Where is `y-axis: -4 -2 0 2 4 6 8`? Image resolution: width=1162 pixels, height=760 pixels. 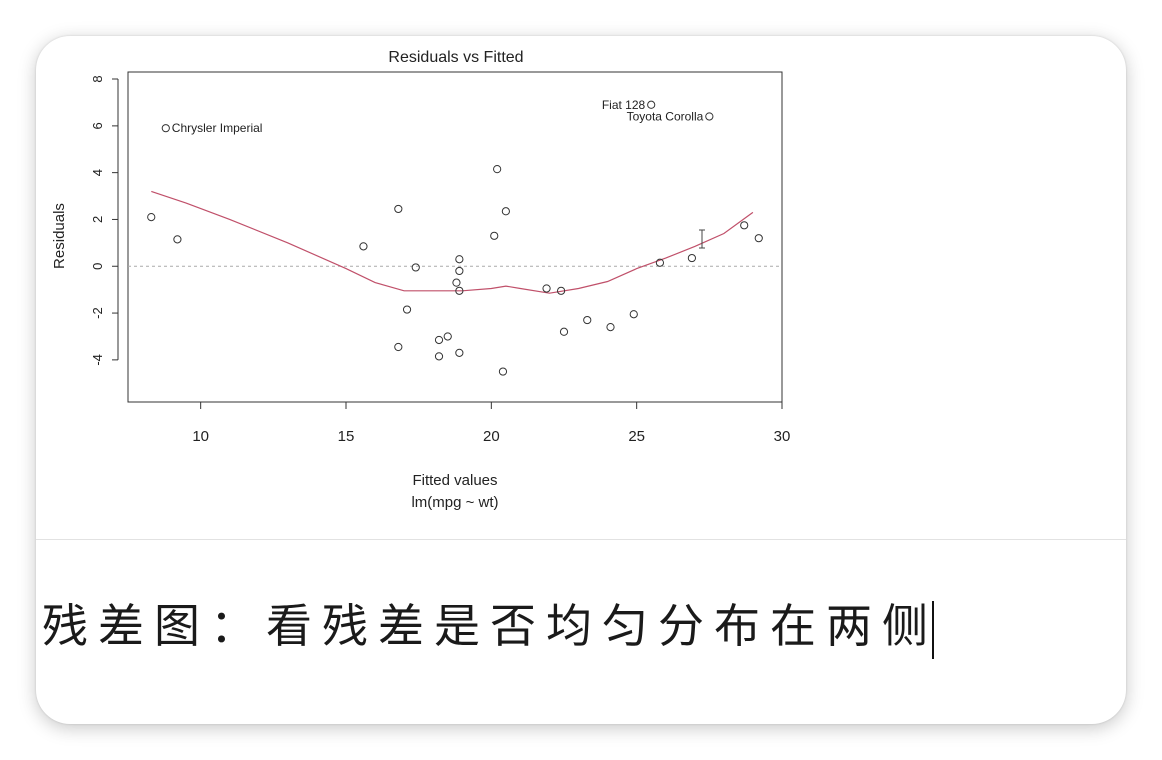 y-axis: -4 -2 0 2 4 6 8 is located at coordinates (104, 220).